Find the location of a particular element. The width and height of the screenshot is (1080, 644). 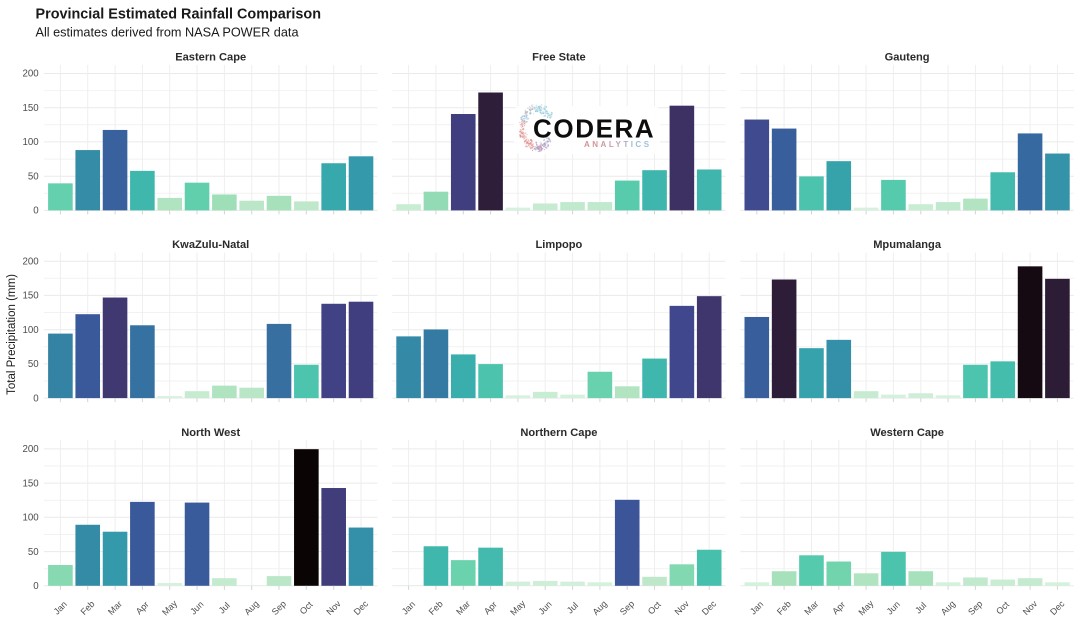

svg-text: North West is located at coordinates (210, 433).